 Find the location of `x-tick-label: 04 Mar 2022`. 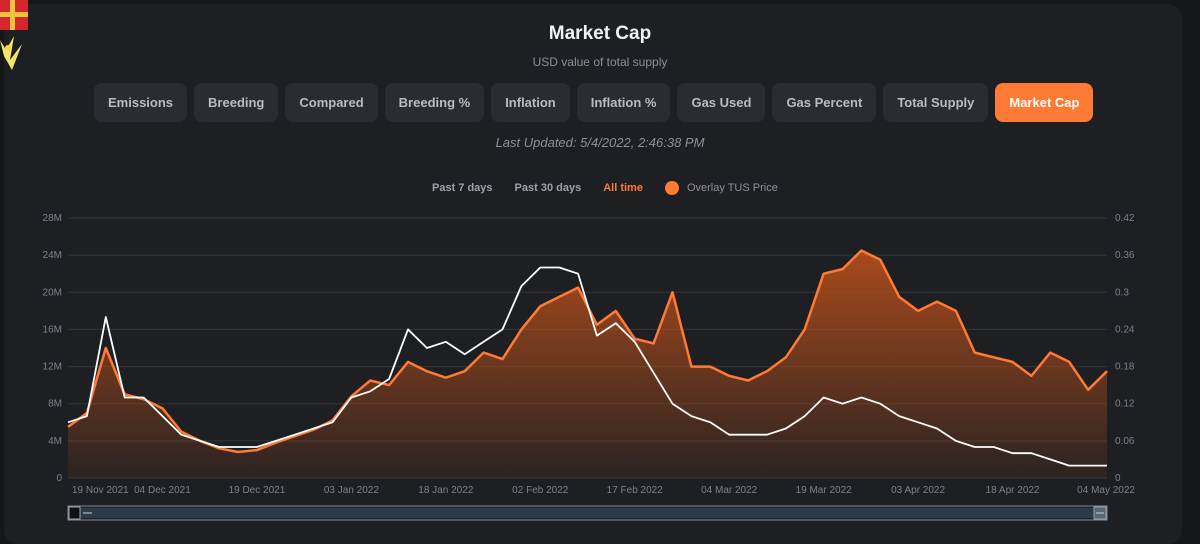

x-tick-label: 04 Mar 2022 is located at coordinates (729, 490).